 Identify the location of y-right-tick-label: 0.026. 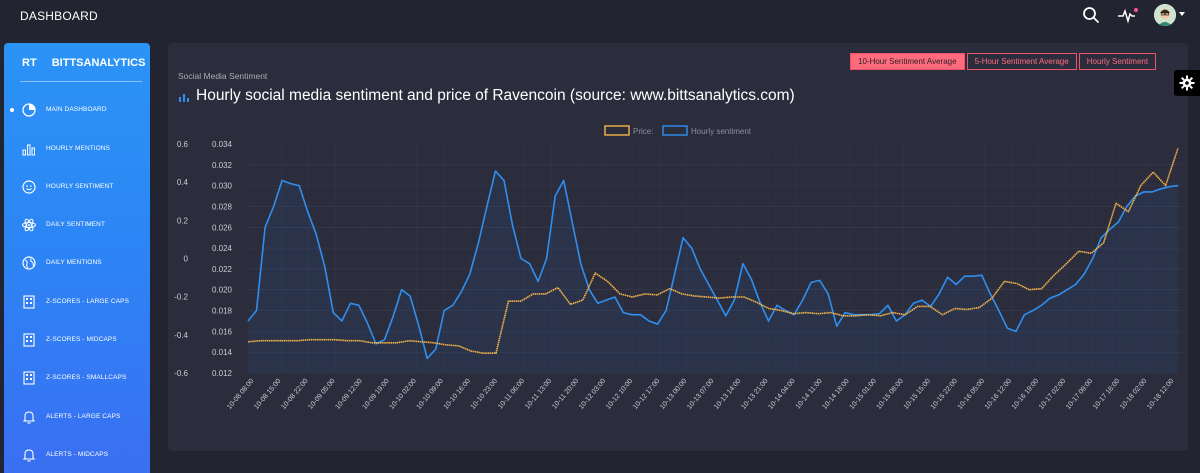
(222, 227).